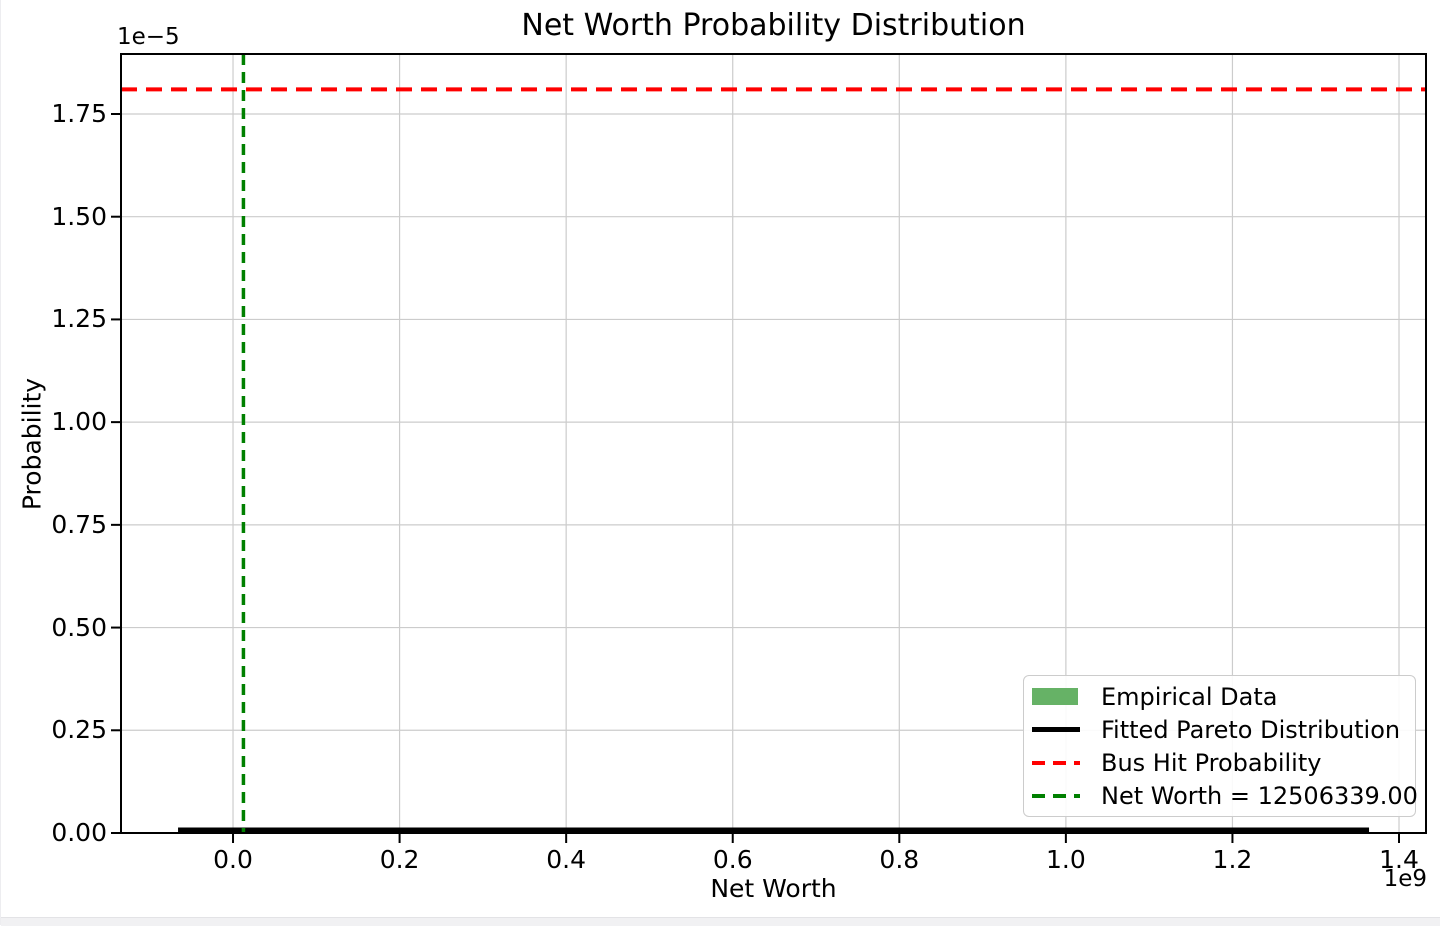  I want to click on y-axis-offset-label: 1e−5, so click(148, 37).